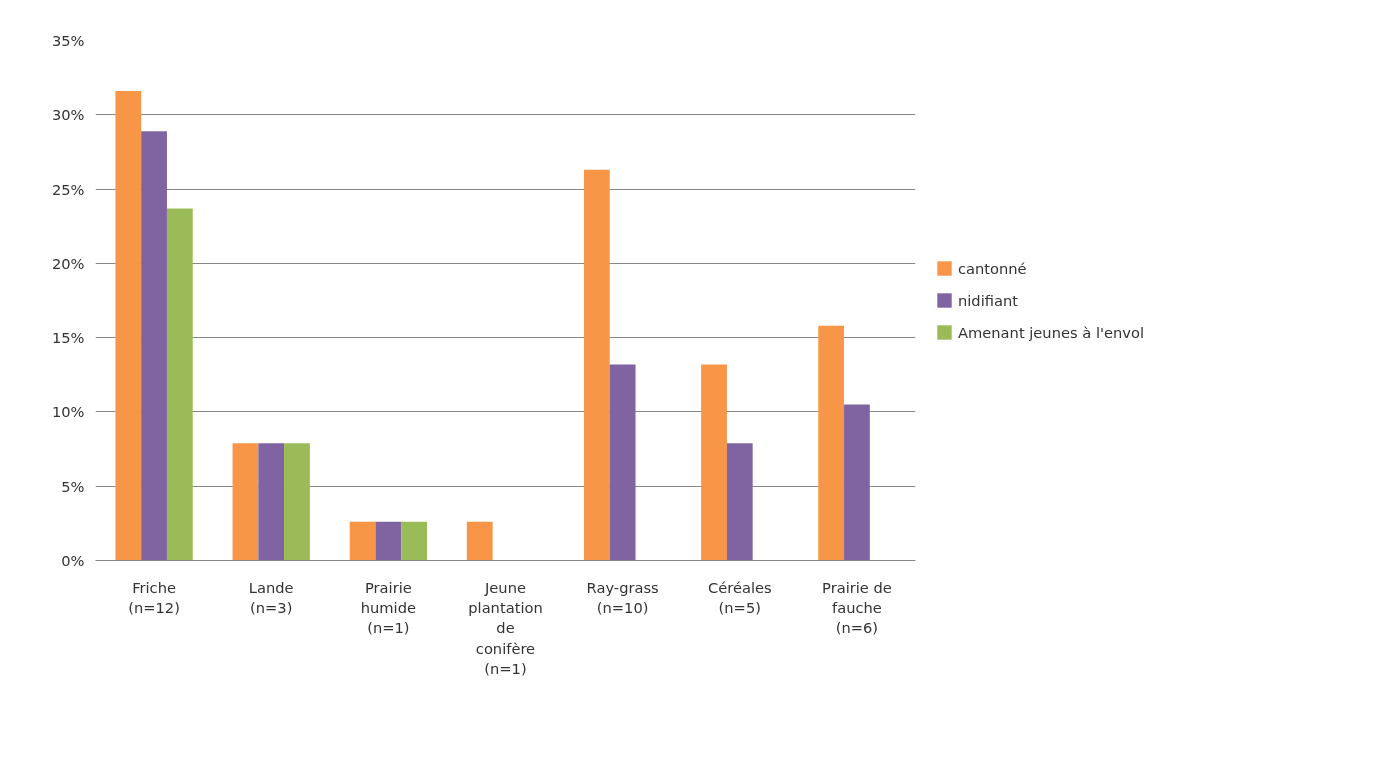 Image resolution: width=1376 pixels, height=775 pixels. I want to click on x-tick-label: Ray-grass (n=10), so click(622, 597).